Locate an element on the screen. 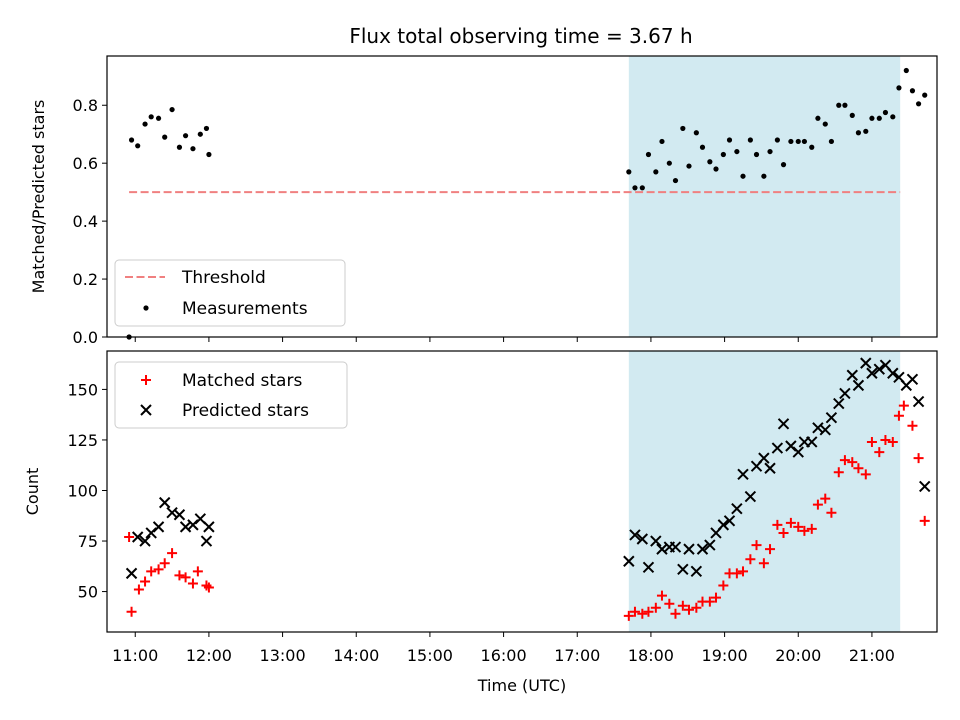 This screenshot has height=720, width=960. y-tick-label: 0.2 is located at coordinates (85, 279).